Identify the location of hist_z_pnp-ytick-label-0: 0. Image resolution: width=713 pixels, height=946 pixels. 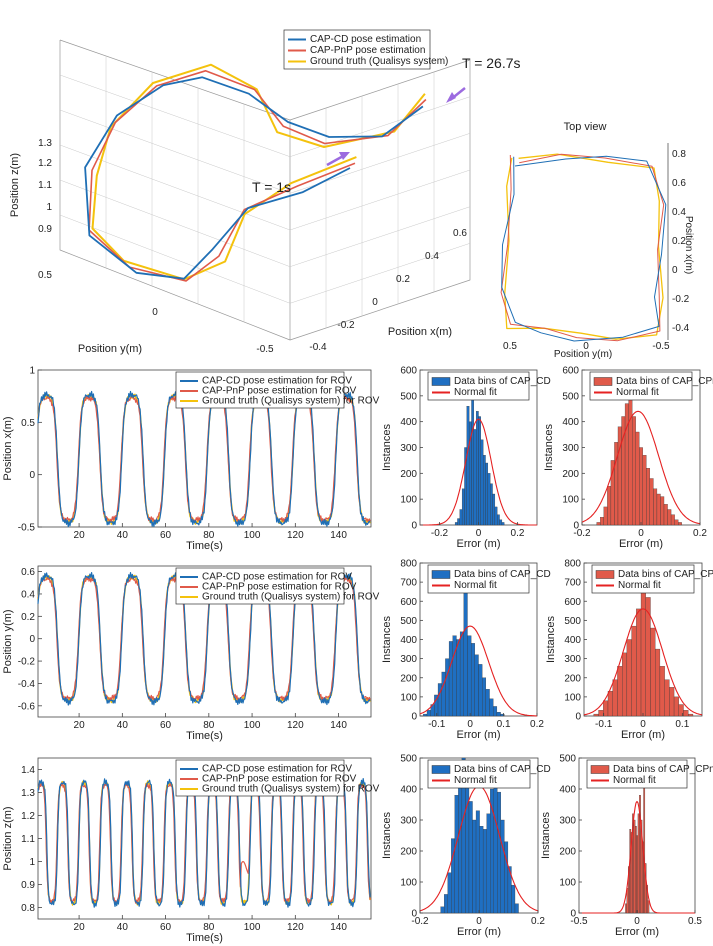
(573, 914).